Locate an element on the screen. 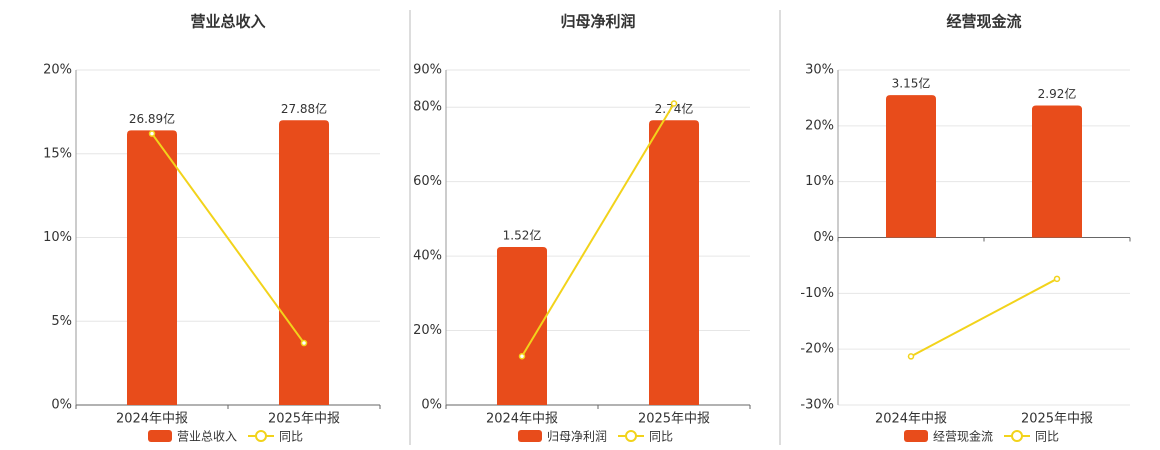 The height and width of the screenshot is (450, 1160). y-tick-label: 90% is located at coordinates (427, 70).